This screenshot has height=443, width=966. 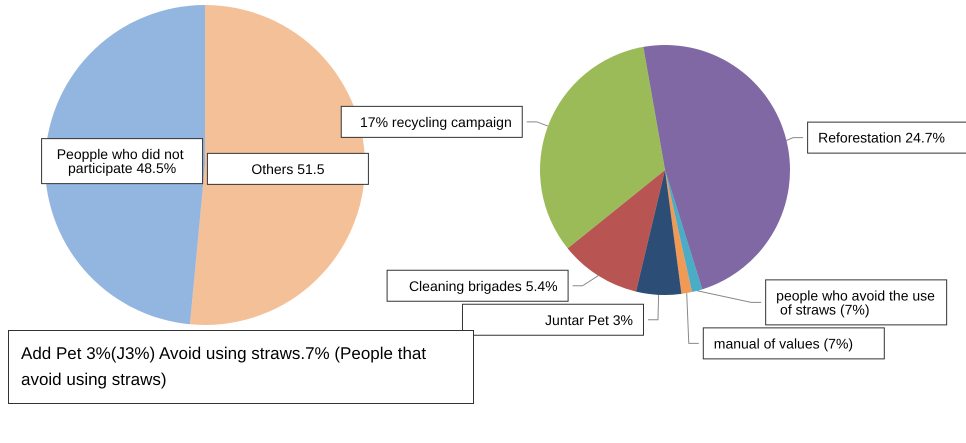 I want to click on text: Add Pet 3%(J3%) Avoid using straws.7% (People that avoid using straws), so click(x=241, y=367).